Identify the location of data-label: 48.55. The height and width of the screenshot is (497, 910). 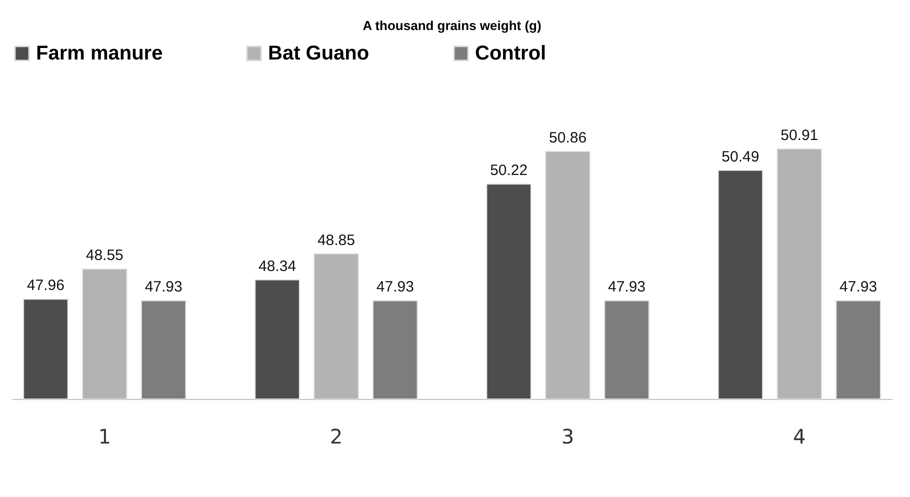
(105, 255).